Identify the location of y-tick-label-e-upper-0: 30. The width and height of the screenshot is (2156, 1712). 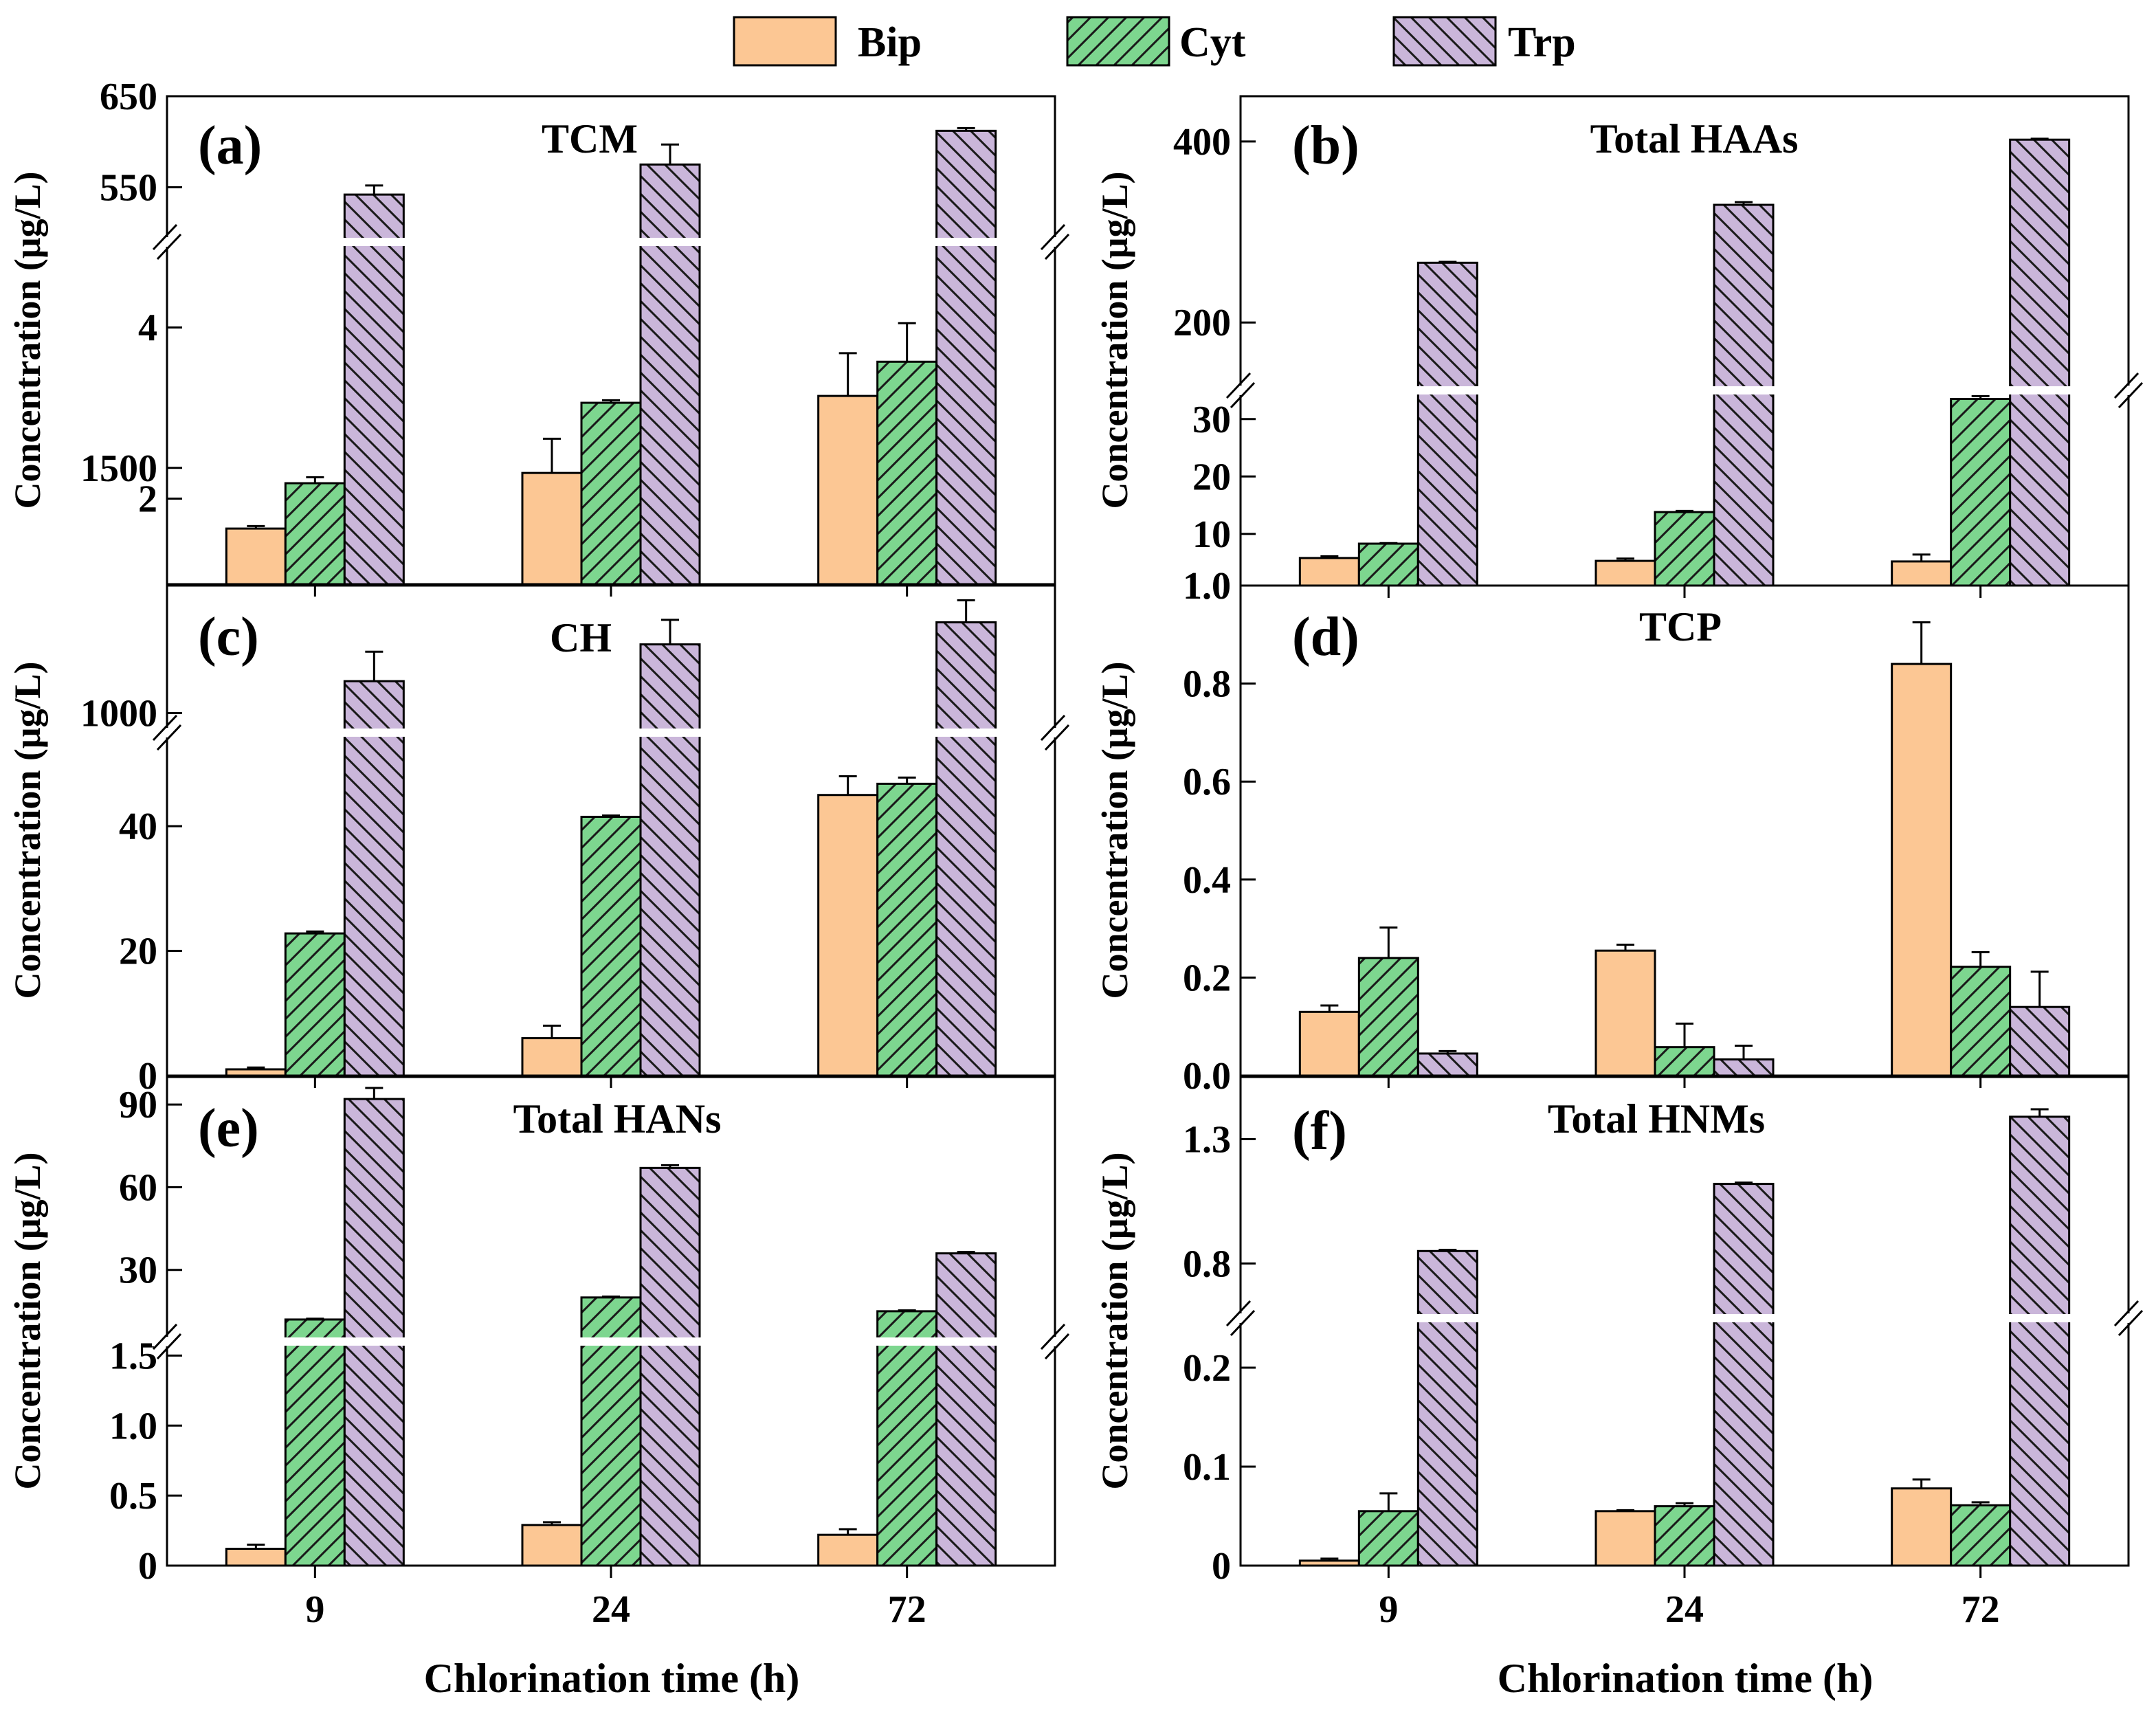
(138, 1270).